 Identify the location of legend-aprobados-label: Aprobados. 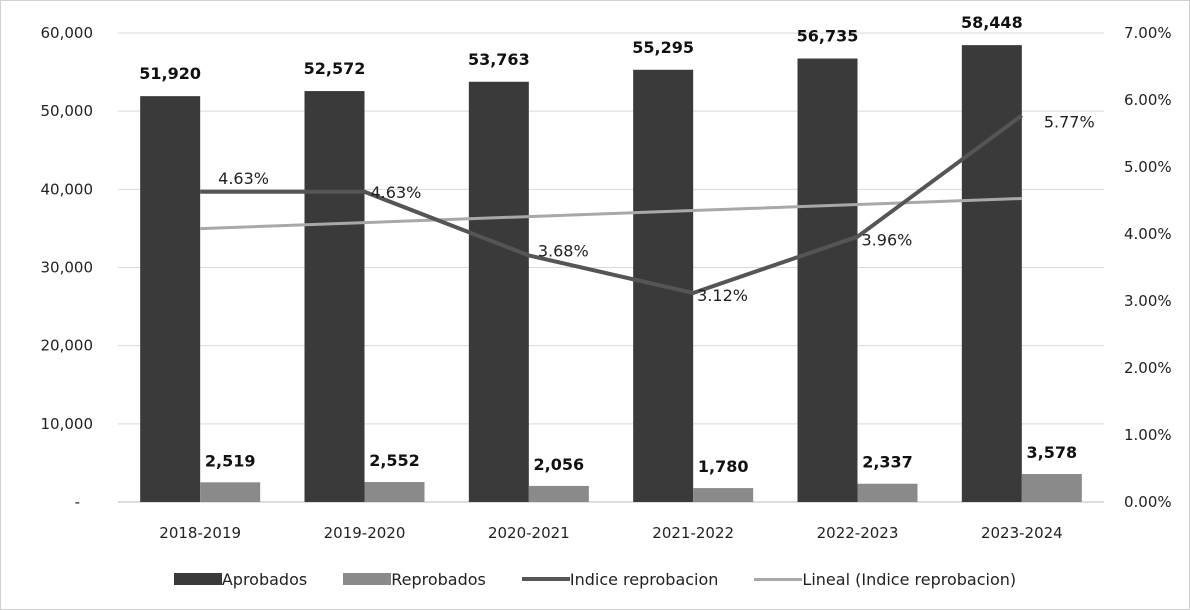
(264, 579).